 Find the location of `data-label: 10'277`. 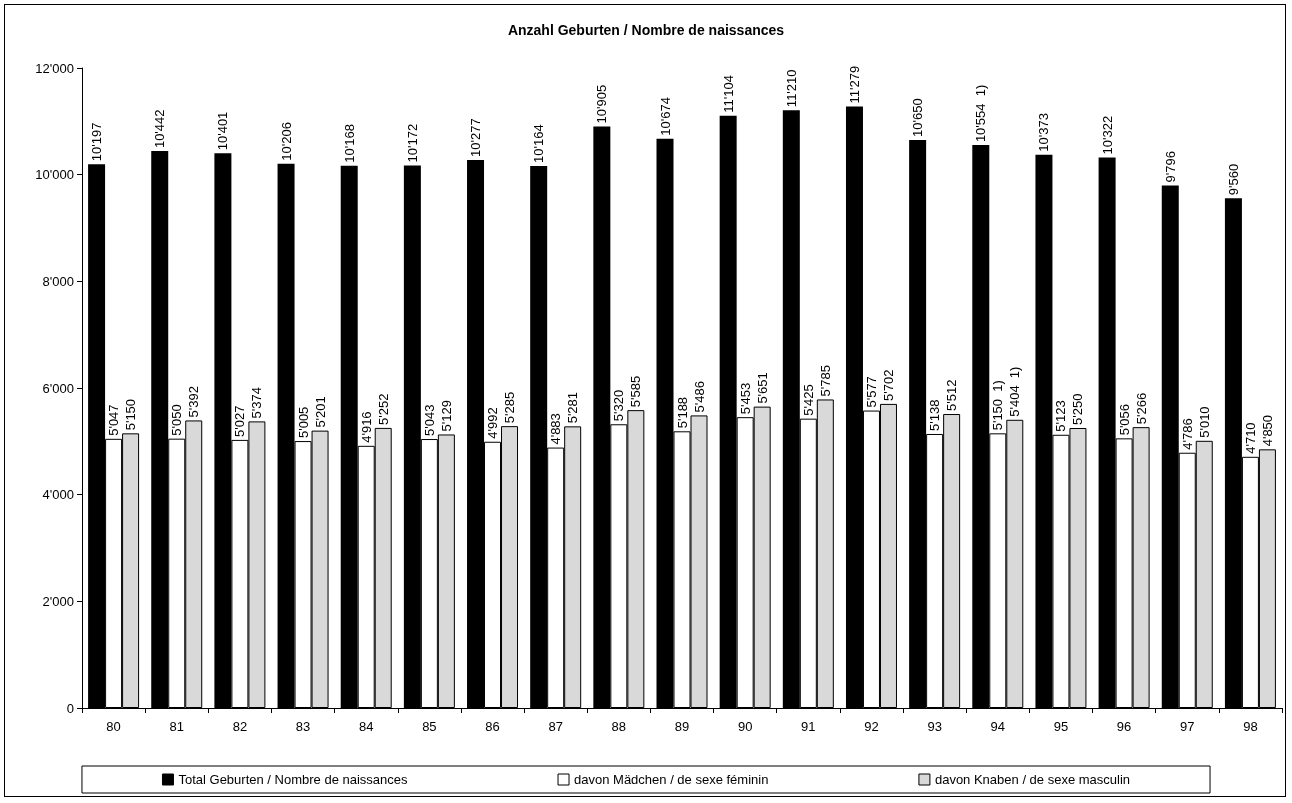

data-label: 10'277 is located at coordinates (476, 137).